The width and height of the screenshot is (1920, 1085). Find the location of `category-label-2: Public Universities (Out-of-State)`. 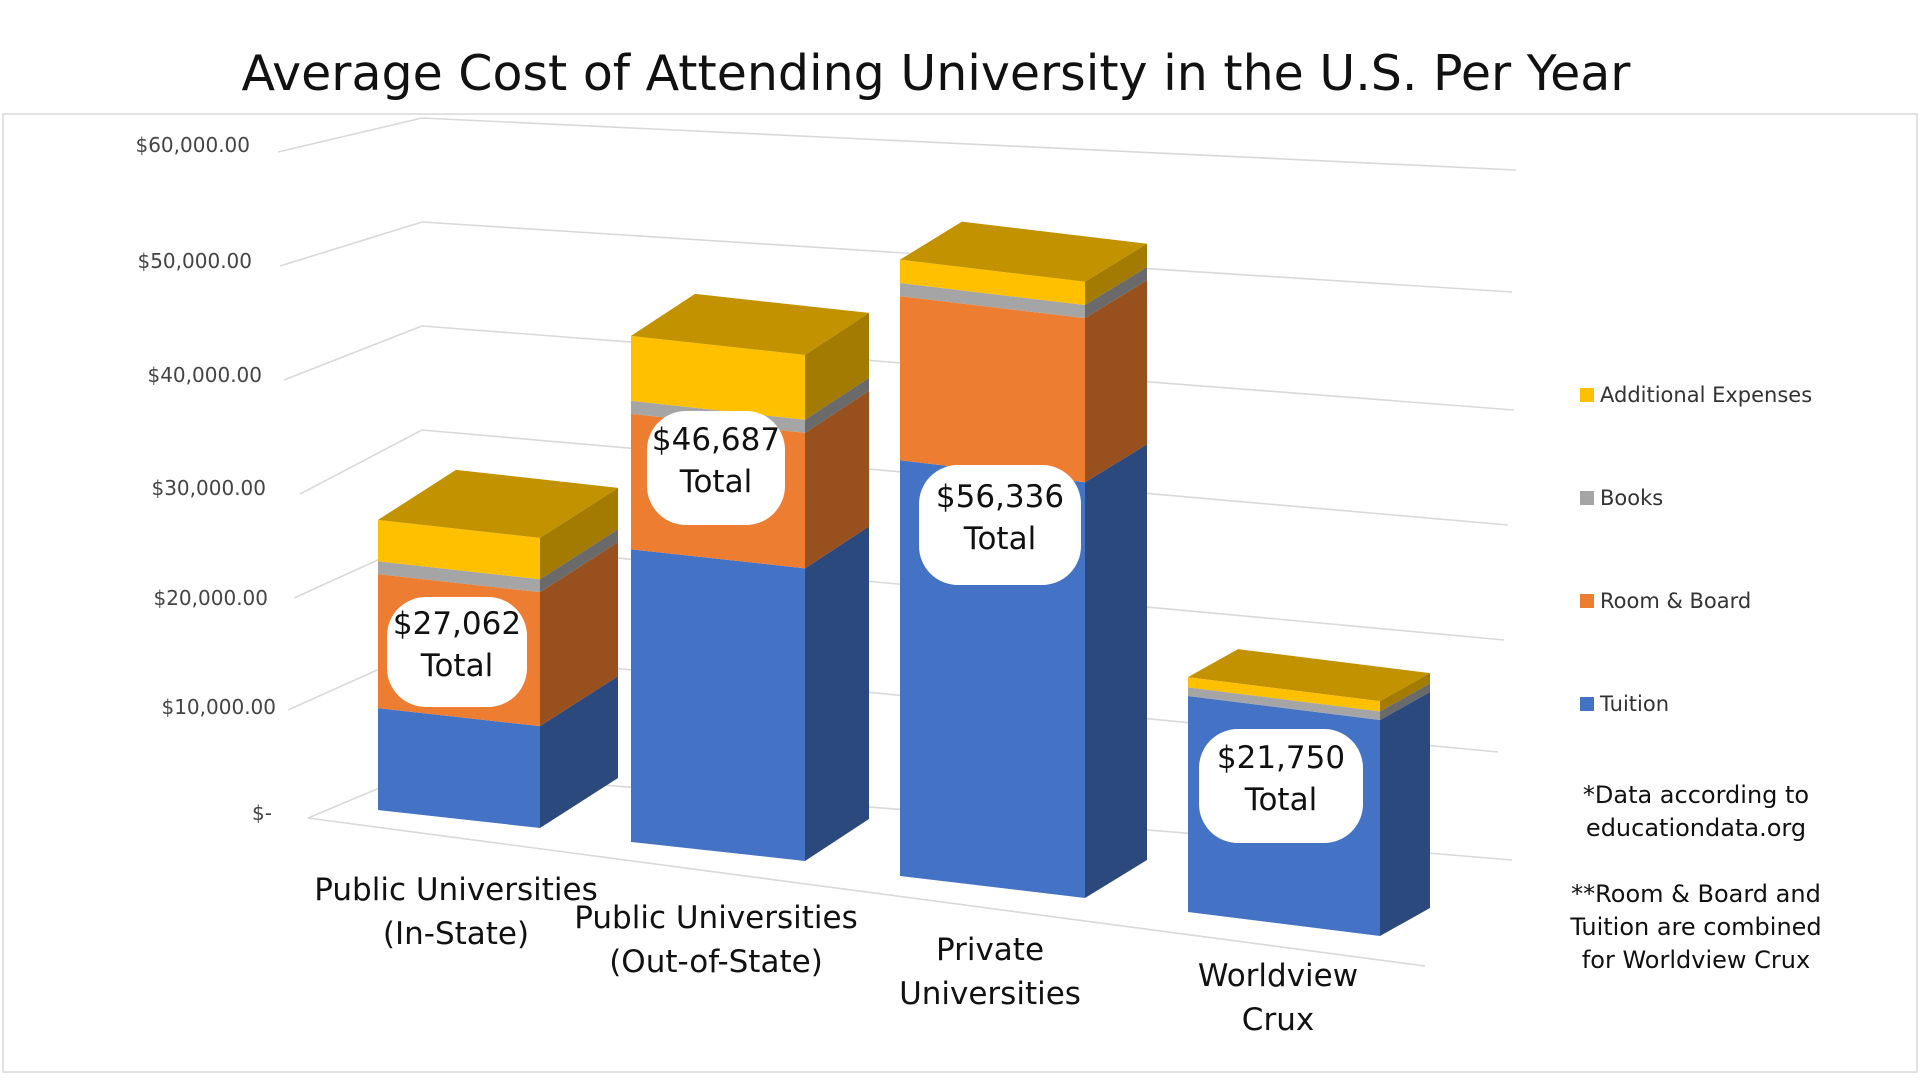

category-label-2: Public Universities (Out-of-State) is located at coordinates (715, 940).